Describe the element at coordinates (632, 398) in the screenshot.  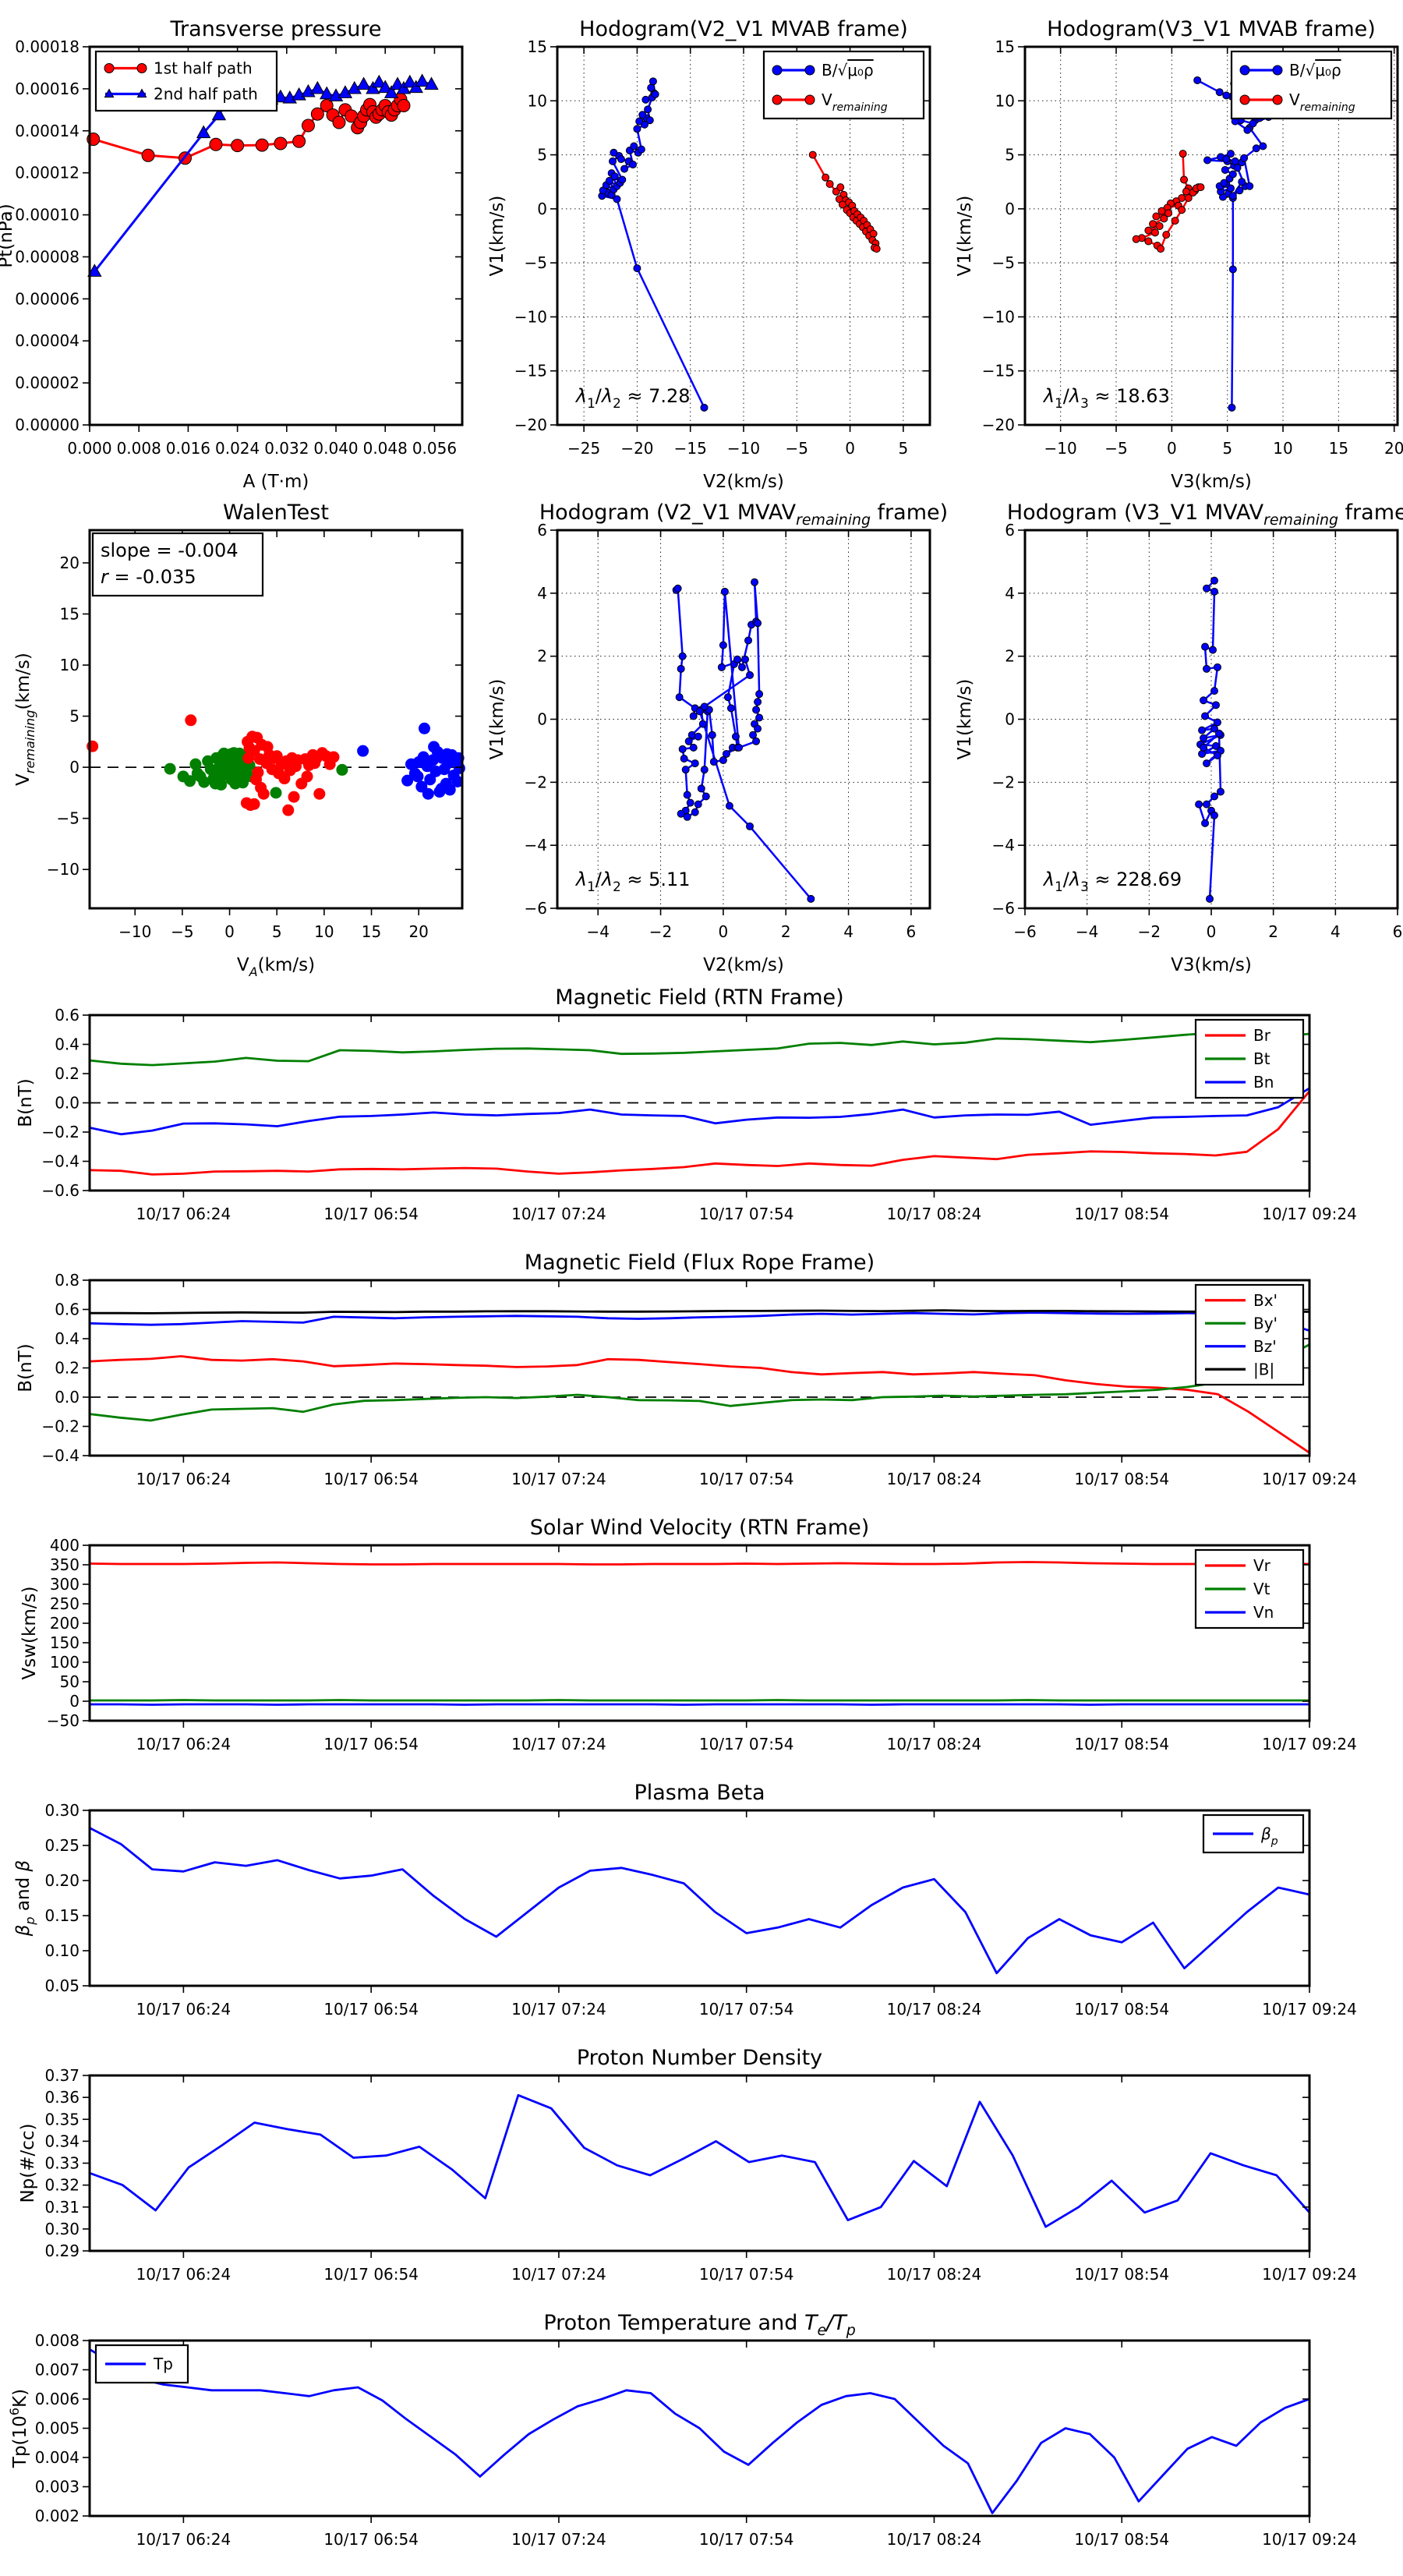
I see `annotation: λ1/λ2 ≈ 7.28` at that location.